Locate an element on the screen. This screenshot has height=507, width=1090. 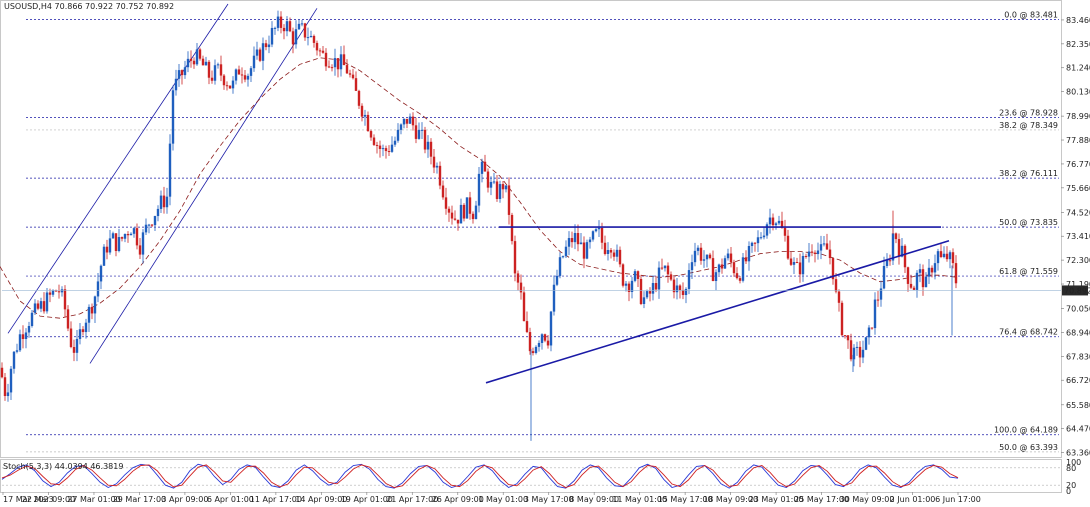
price-tick-label: 68.940 is located at coordinates (1078, 332).